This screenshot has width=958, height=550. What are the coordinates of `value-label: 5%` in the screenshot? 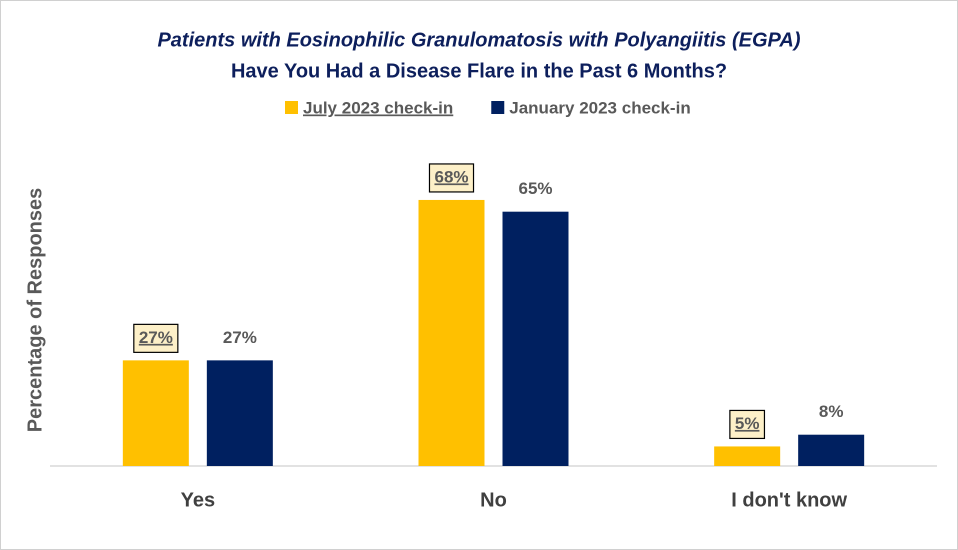 It's located at (747, 423).